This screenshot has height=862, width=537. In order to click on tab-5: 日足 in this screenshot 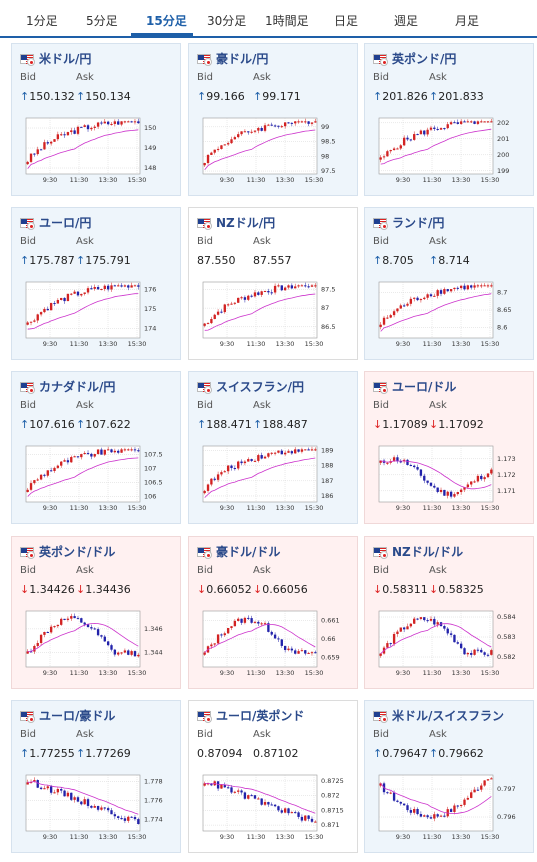, I will do `click(346, 21)`.